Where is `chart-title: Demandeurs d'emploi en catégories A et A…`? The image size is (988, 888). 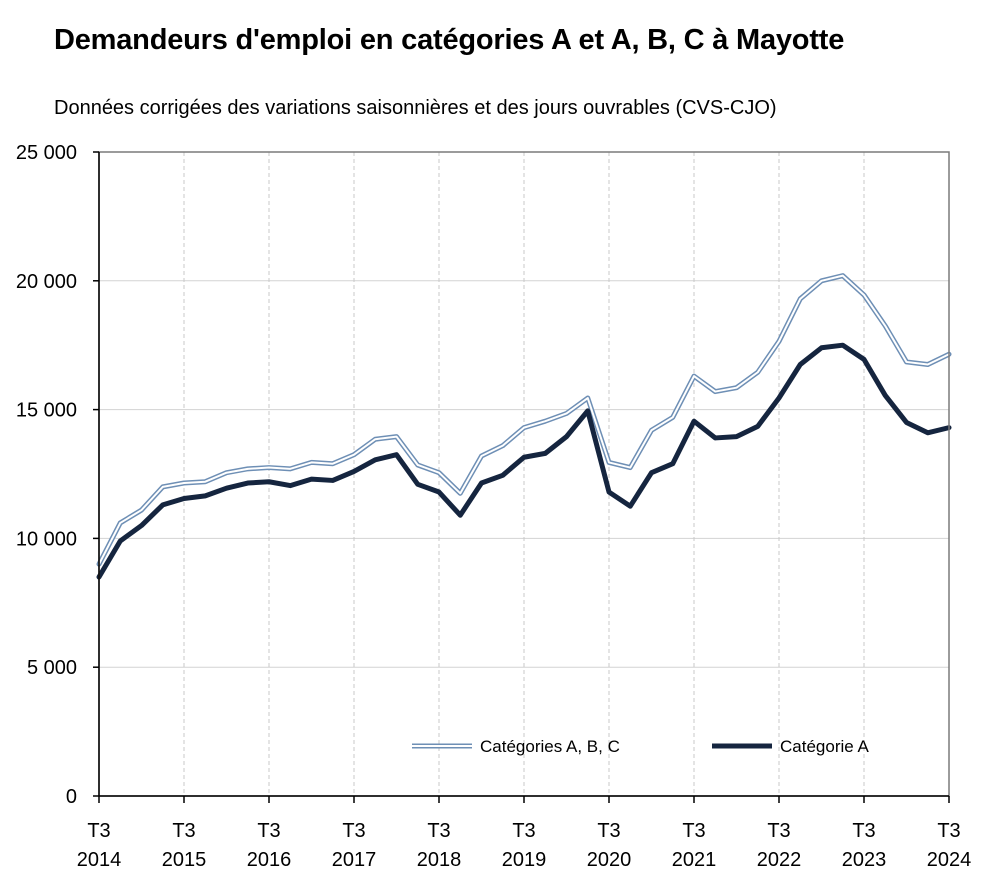
chart-title: Demandeurs d'emploi en catégories A et A… is located at coordinates (449, 40).